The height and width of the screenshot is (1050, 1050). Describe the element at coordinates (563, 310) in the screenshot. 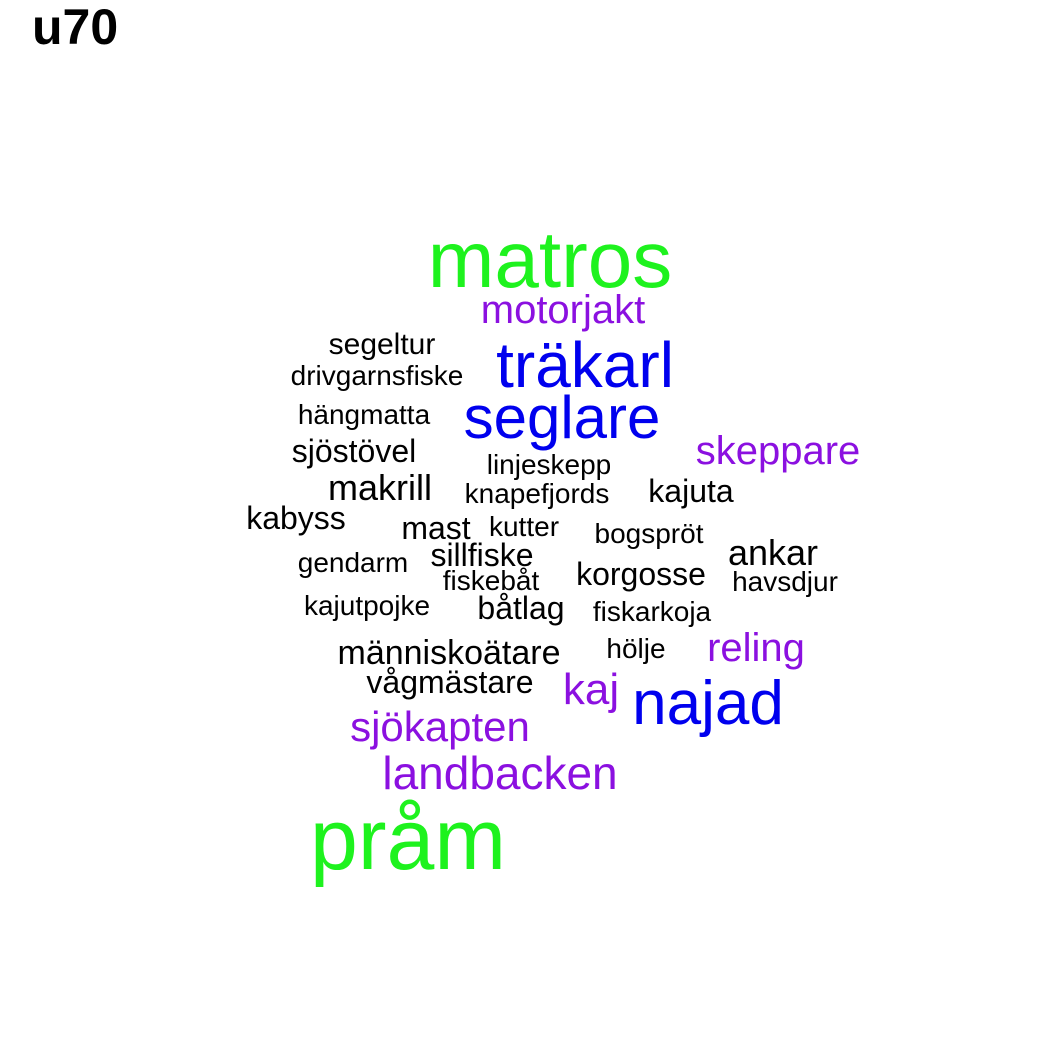

I see `word-motorjakt: motorjakt` at that location.